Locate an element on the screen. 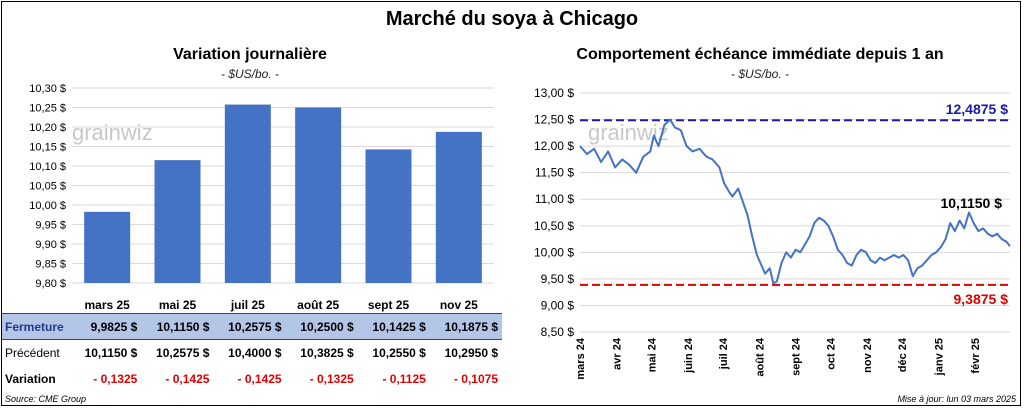 The height and width of the screenshot is (409, 1024). x-tick-label: oct 24 is located at coordinates (832, 353).